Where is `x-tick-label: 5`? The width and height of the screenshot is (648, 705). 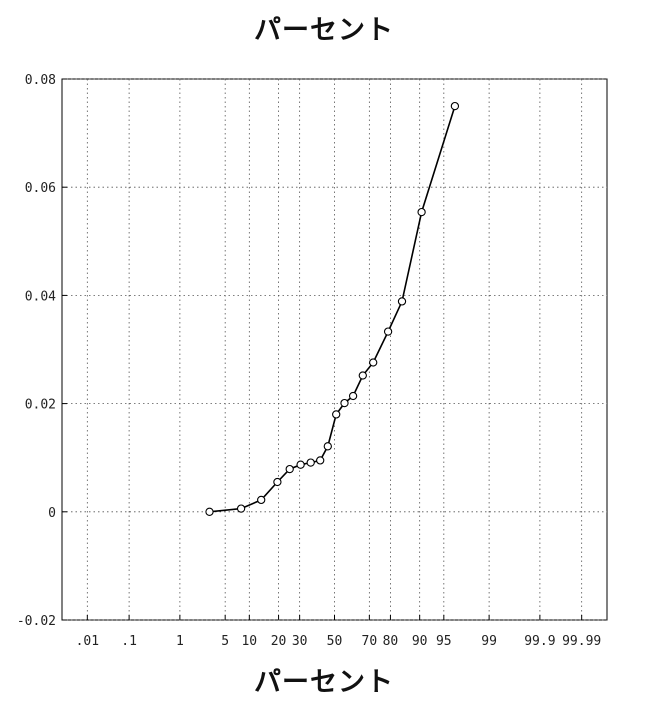 x-tick-label: 5 is located at coordinates (225, 641).